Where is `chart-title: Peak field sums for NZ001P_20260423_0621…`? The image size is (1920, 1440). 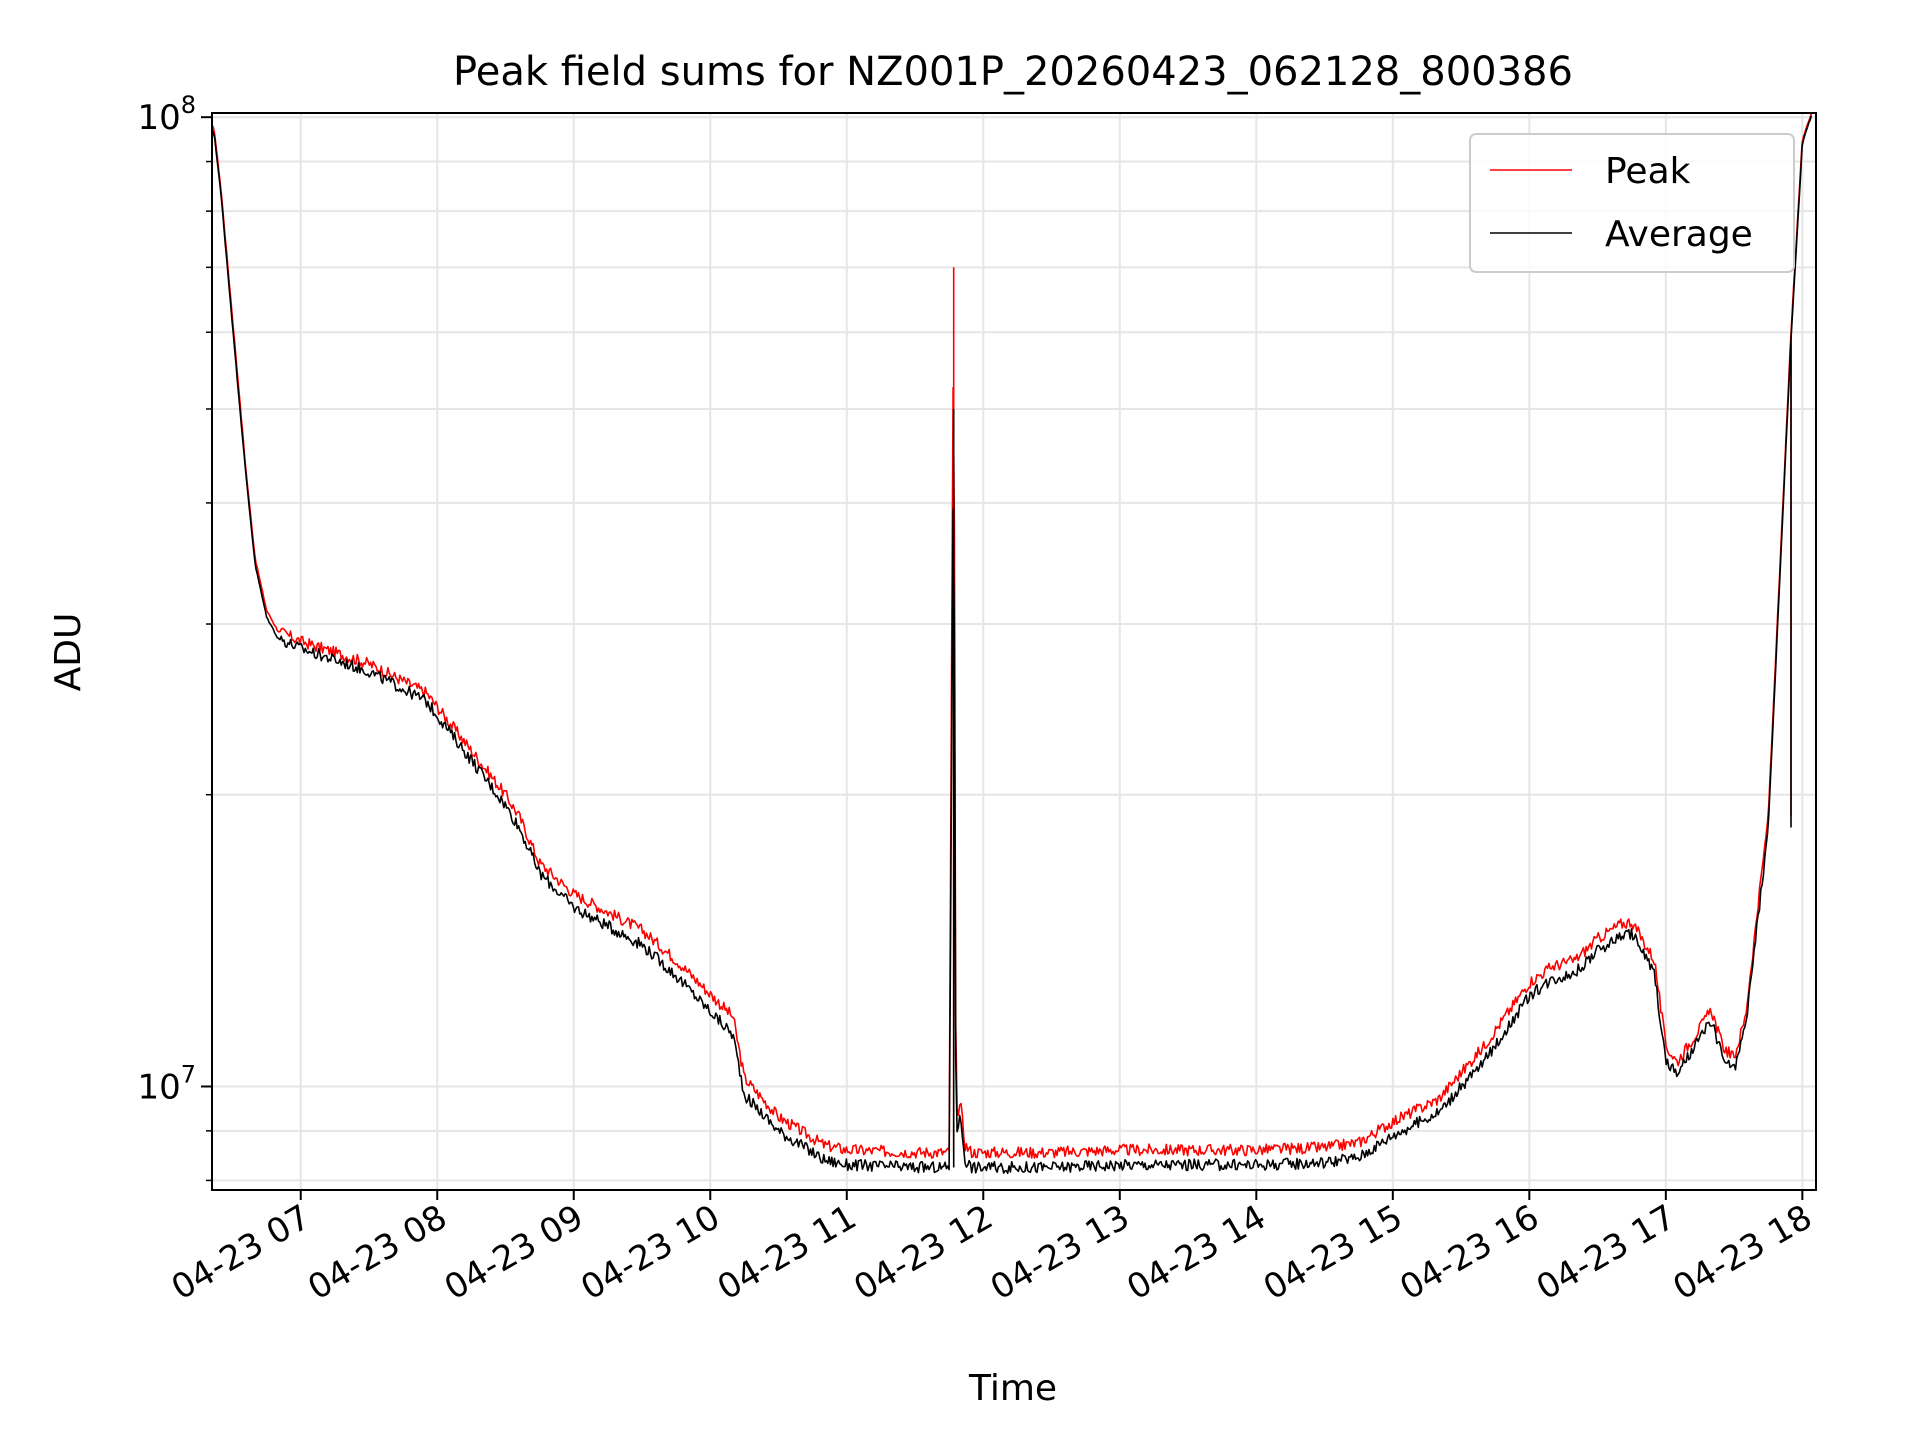
chart-title: Peak field sums for NZ001P_20260423_0621… is located at coordinates (1013, 72).